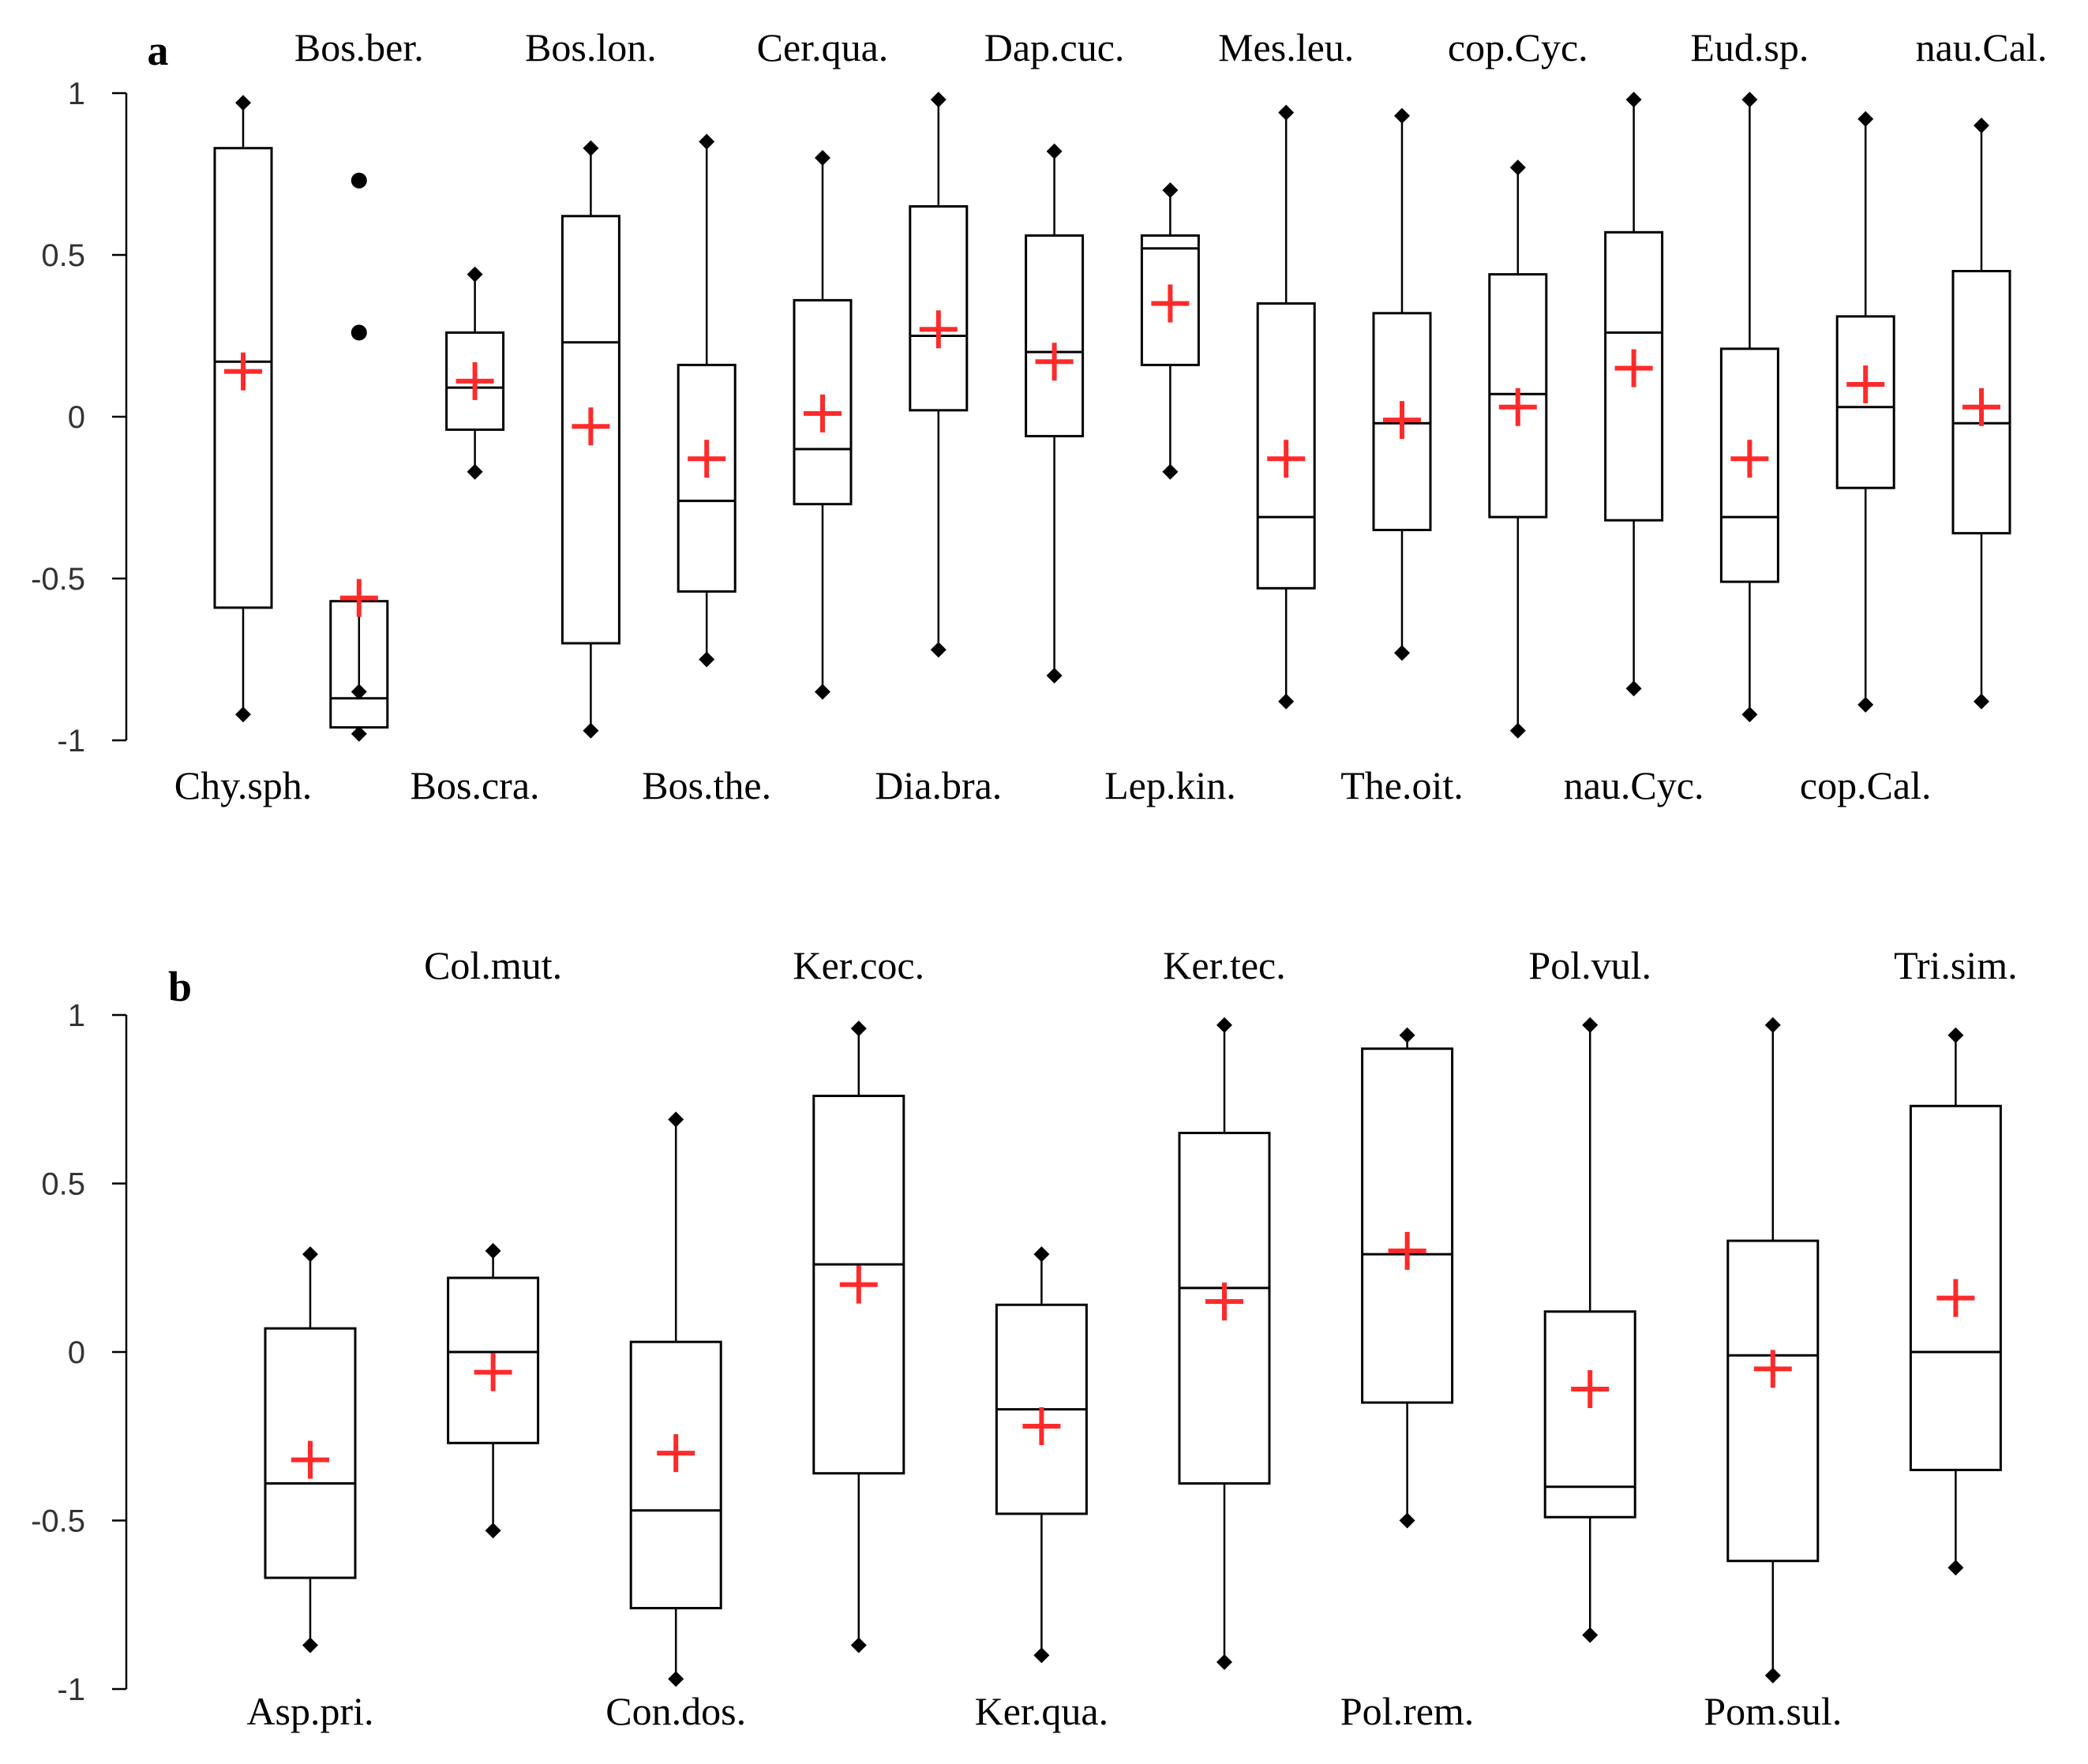  Describe the element at coordinates (475, 536) in the screenshot. I see `box-boscra: Bos.cra.` at that location.